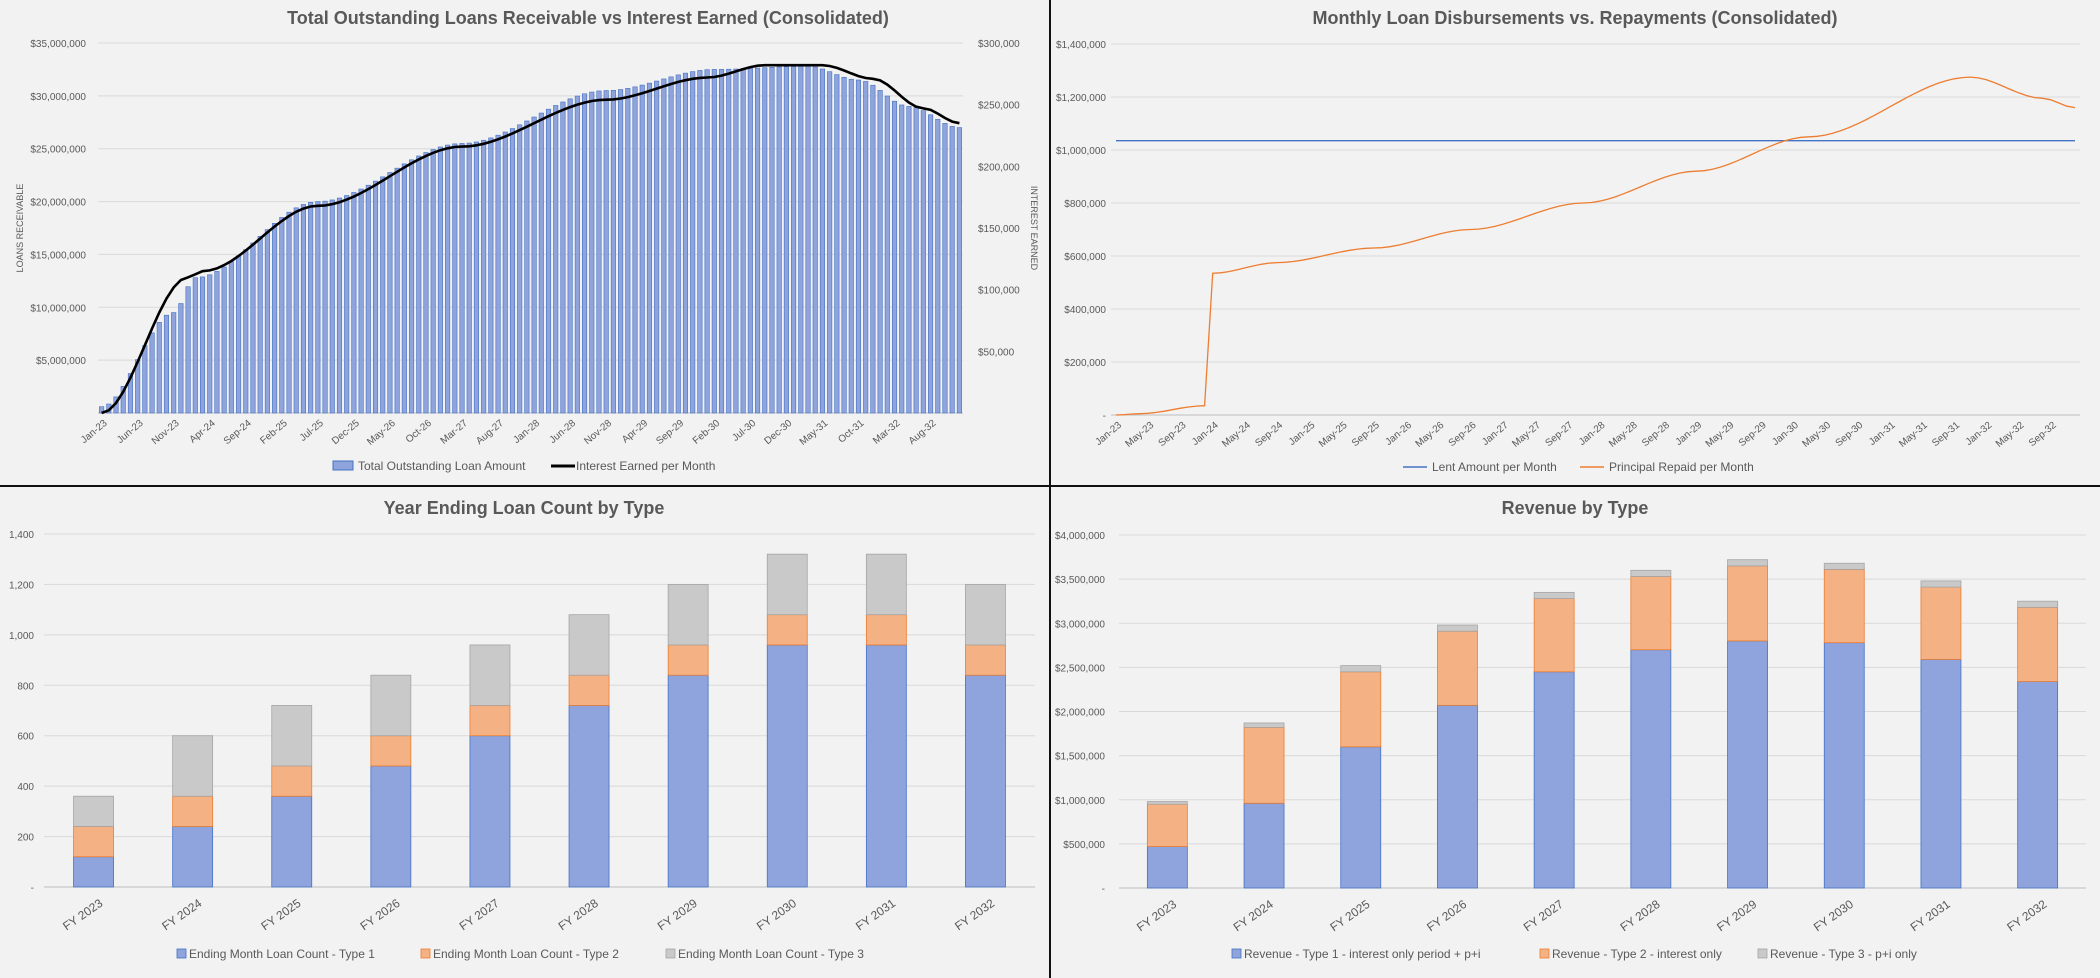 Image resolution: width=2100 pixels, height=978 pixels. Describe the element at coordinates (1081, 151) in the screenshot. I see `y-tick-label: $1,000,000` at that location.